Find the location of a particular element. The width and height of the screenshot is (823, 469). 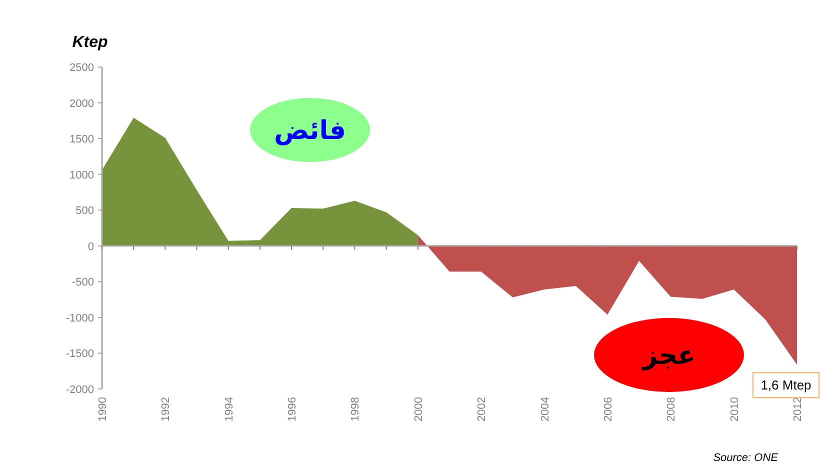

annotation: عجز is located at coordinates (668, 356).